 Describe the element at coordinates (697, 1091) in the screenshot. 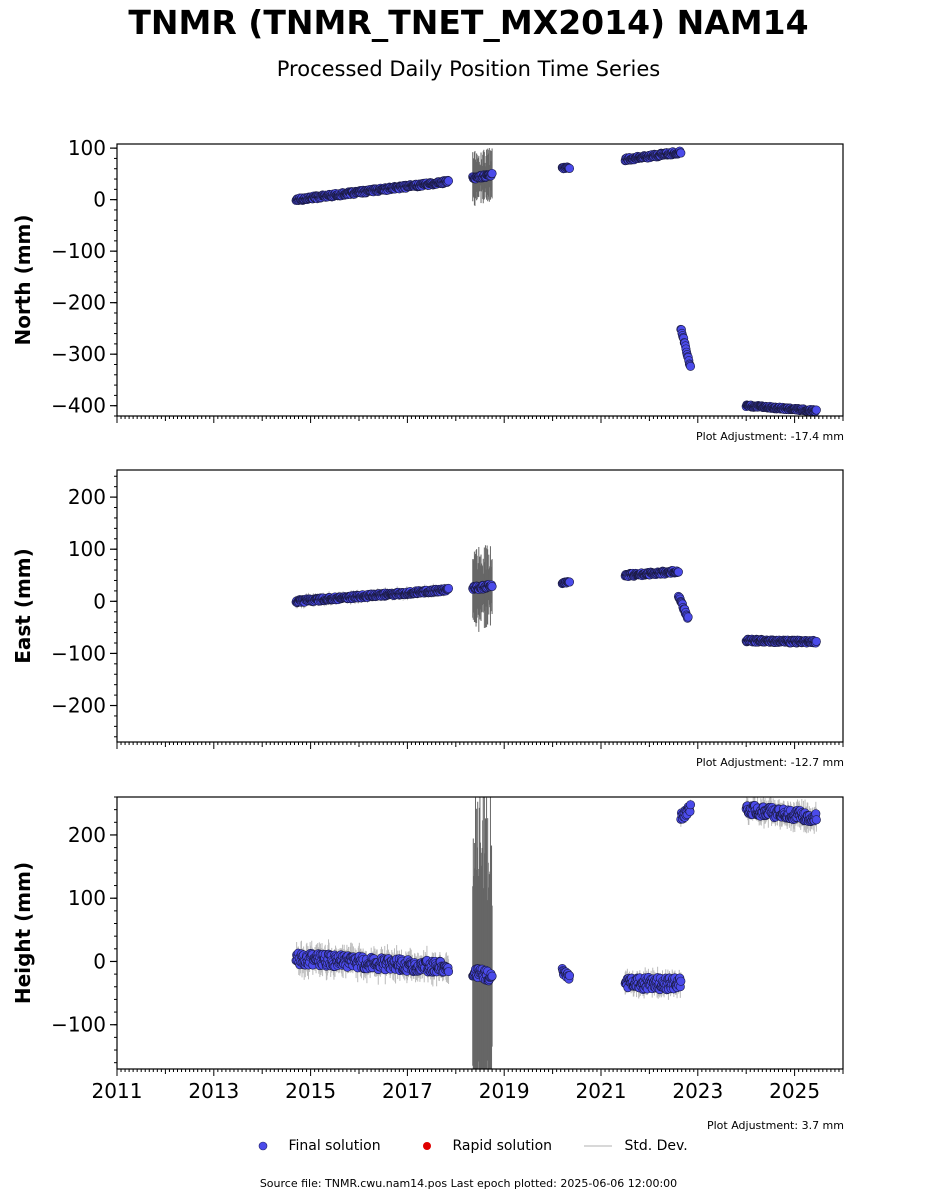

I see `x-tick-label: 2023` at that location.